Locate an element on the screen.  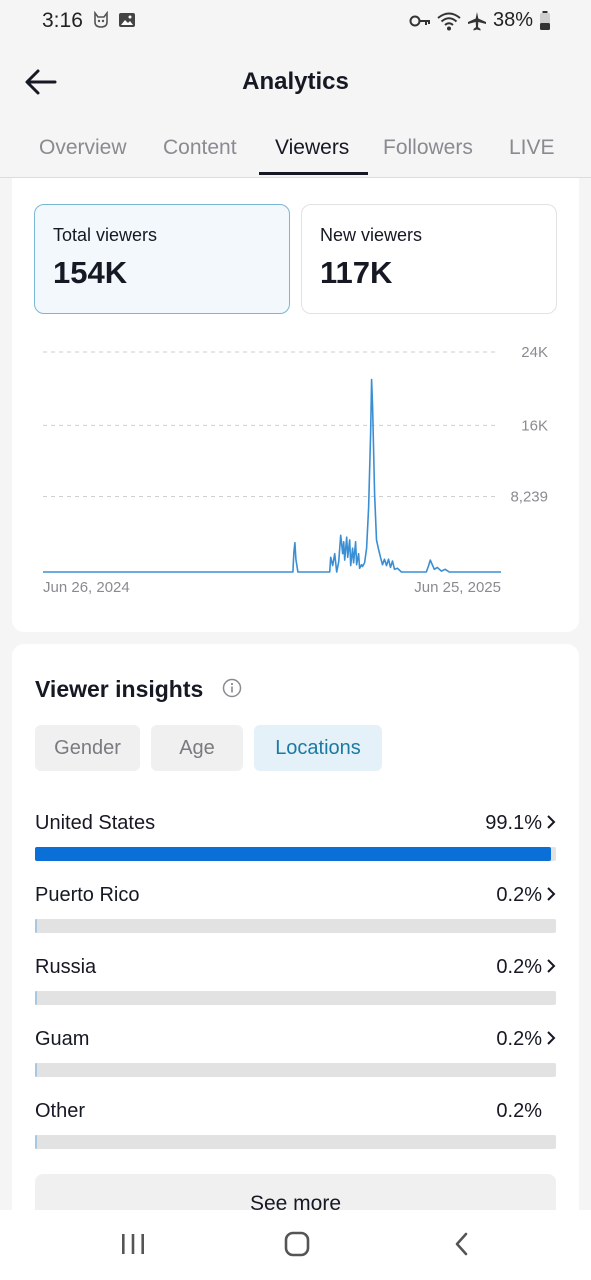
total-viewers-label: Total viewers is located at coordinates (105, 235).